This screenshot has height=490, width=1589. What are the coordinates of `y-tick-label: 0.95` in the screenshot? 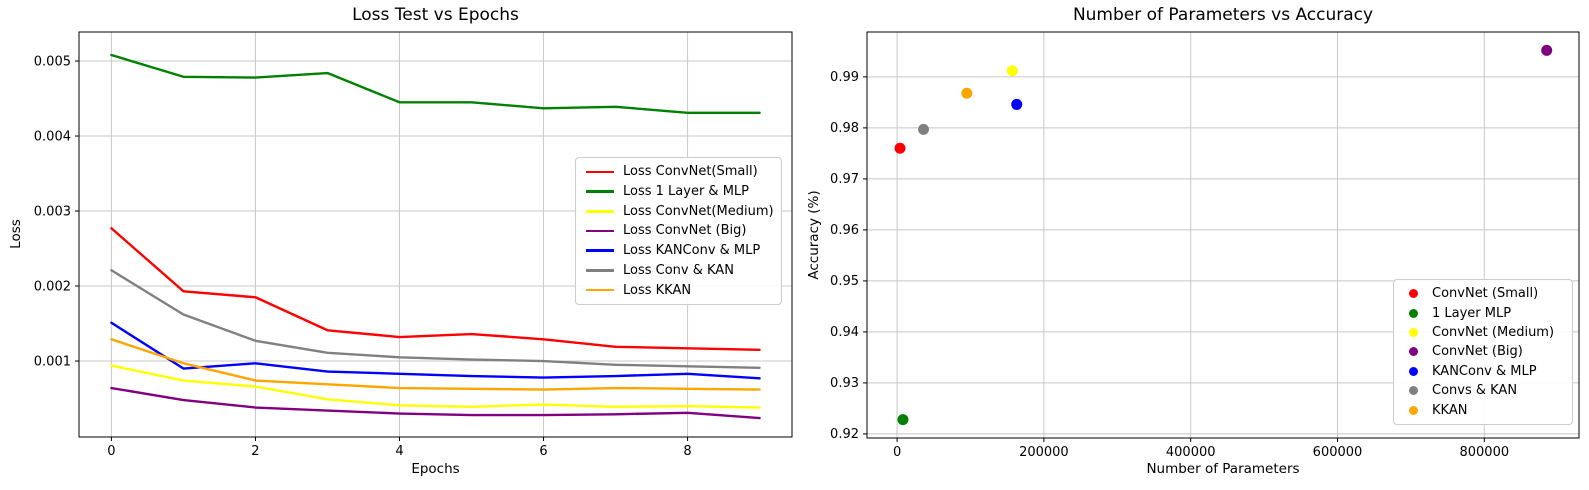 It's located at (844, 281).